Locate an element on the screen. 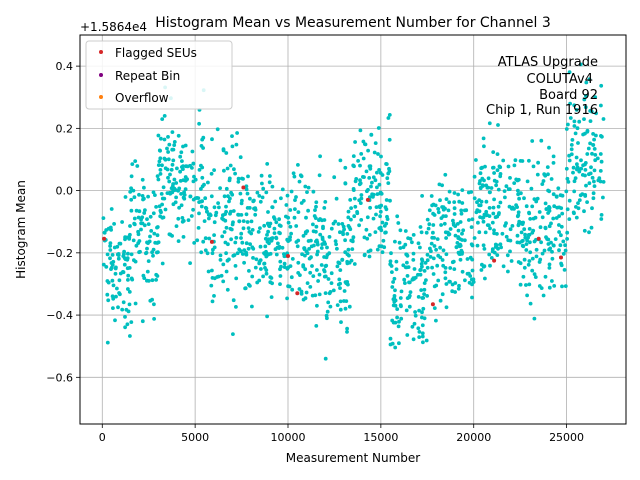 The height and width of the screenshot is (480, 640). y-axis-offset-label: +1.5864e4 is located at coordinates (113, 27).